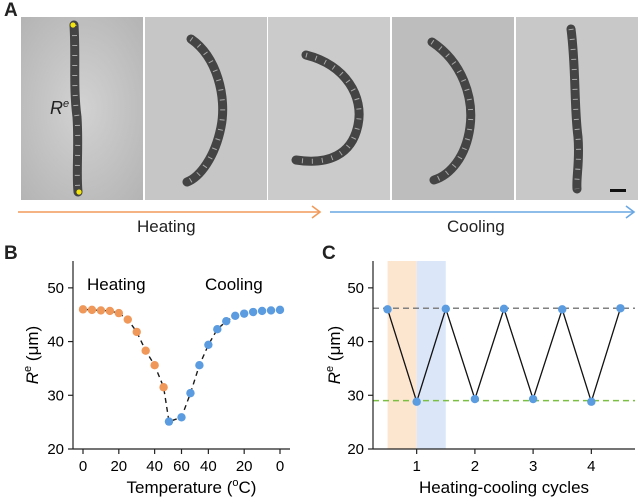 The image size is (638, 500). What do you see at coordinates (416, 466) in the screenshot?
I see `x-tick-label: 1` at bounding box center [416, 466].